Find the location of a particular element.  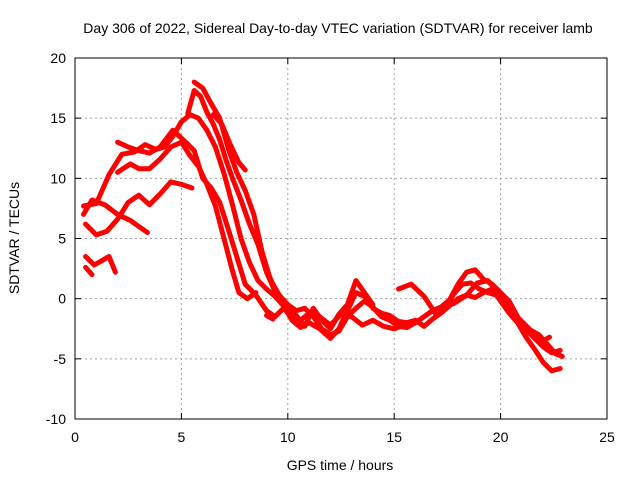

y-tick-label: 10 is located at coordinates (58, 178).